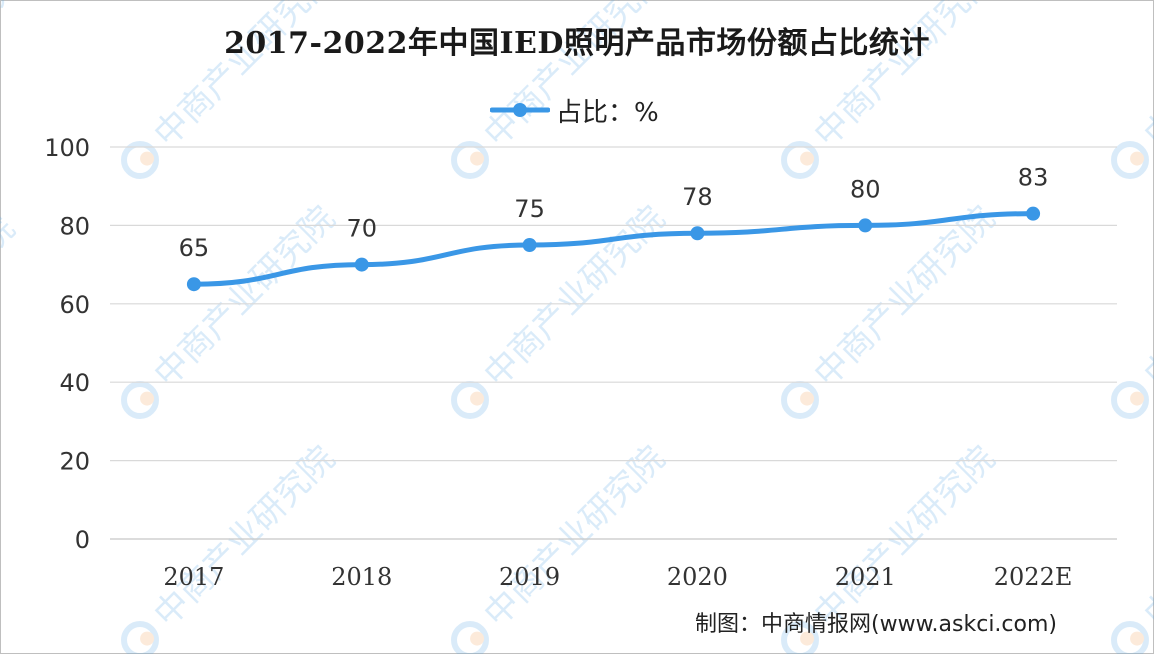  What do you see at coordinates (193, 577) in the screenshot?
I see `x-tick-label: 2017` at bounding box center [193, 577].